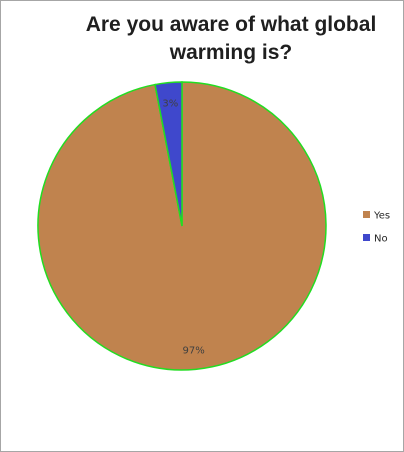 The height and width of the screenshot is (452, 404). What do you see at coordinates (376, 228) in the screenshot?
I see `legend: Yes No` at bounding box center [376, 228].